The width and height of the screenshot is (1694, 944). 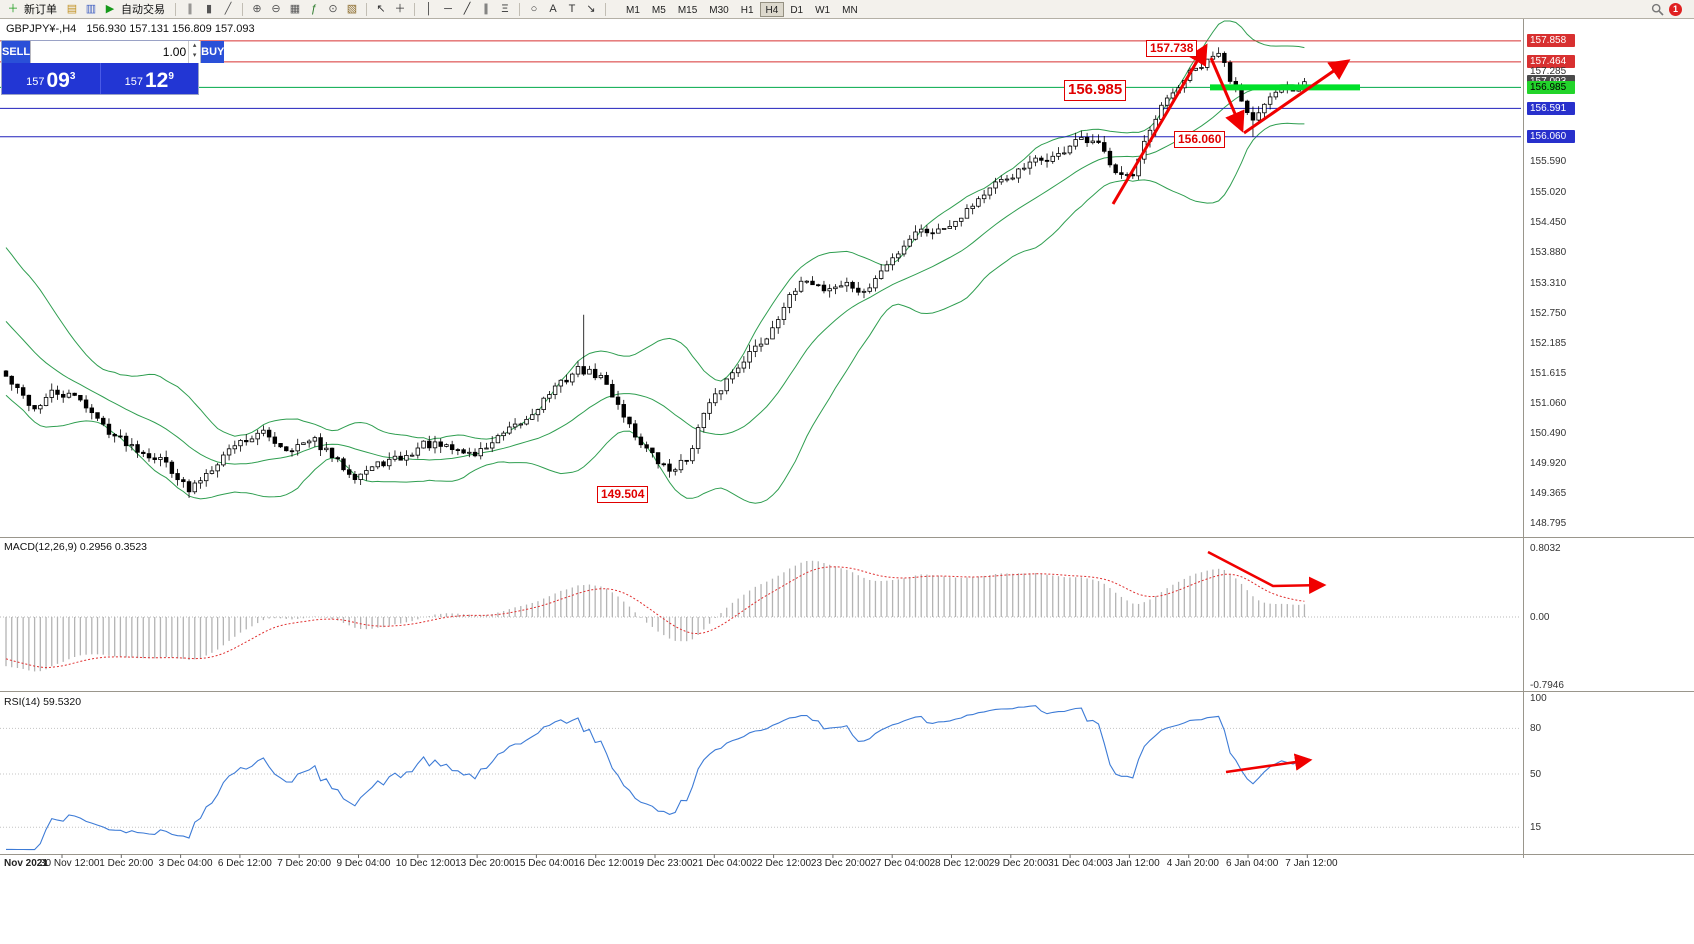 What do you see at coordinates (257, 9) in the screenshot?
I see `zoom-in-icon: ⊕` at bounding box center [257, 9].